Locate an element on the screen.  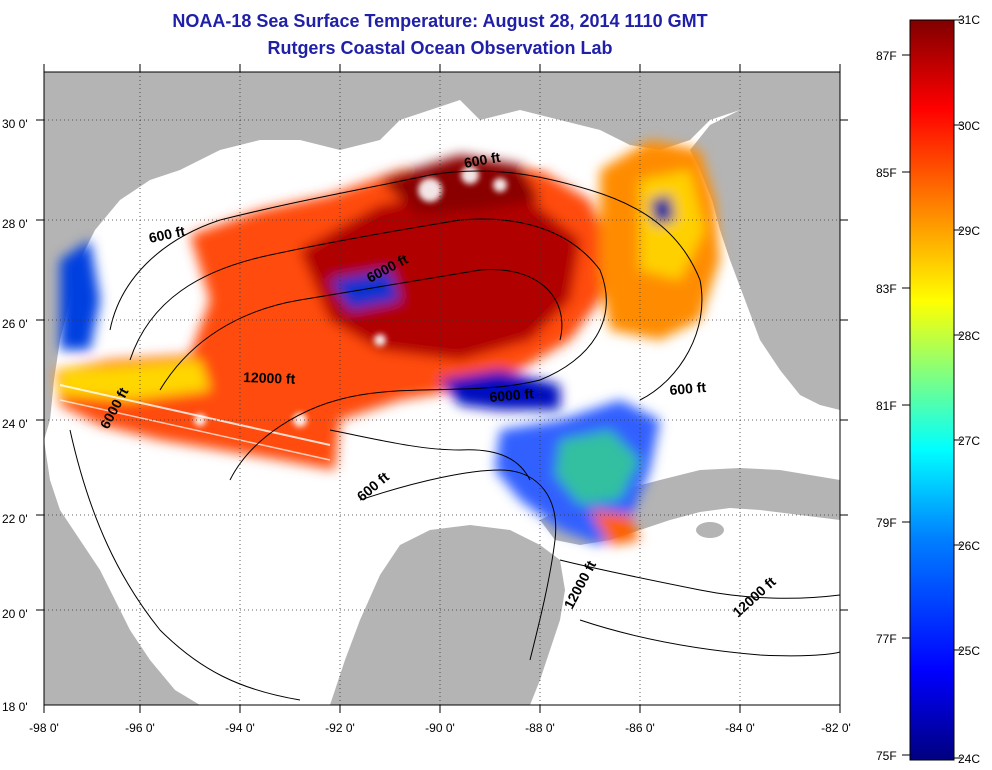
lon-tick-label: -92 0' is located at coordinates (340, 728).